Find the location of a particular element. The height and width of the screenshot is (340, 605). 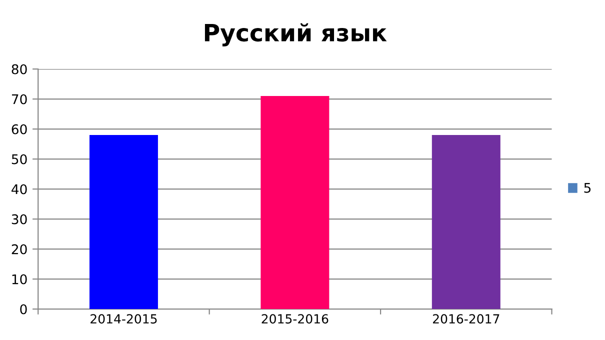

x-tick-label: 2014-2015 is located at coordinates (123, 319).